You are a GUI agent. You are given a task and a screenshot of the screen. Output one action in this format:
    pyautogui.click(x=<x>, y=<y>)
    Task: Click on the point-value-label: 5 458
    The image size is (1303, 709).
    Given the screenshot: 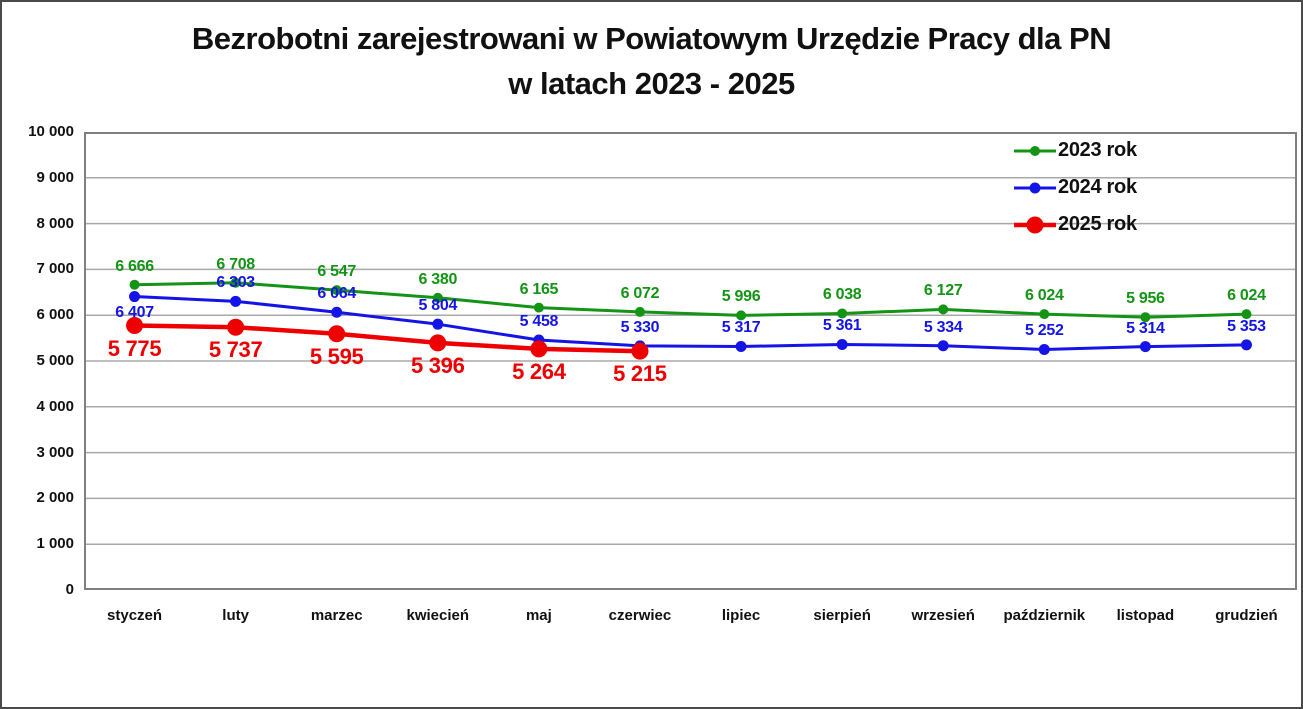 What is the action you would take?
    pyautogui.click(x=539, y=322)
    